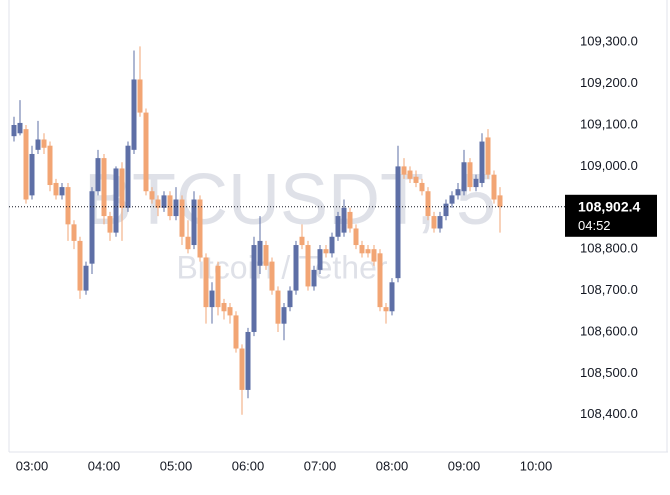 This screenshot has width=670, height=495. I want to click on last-price-box, so click(611, 215).